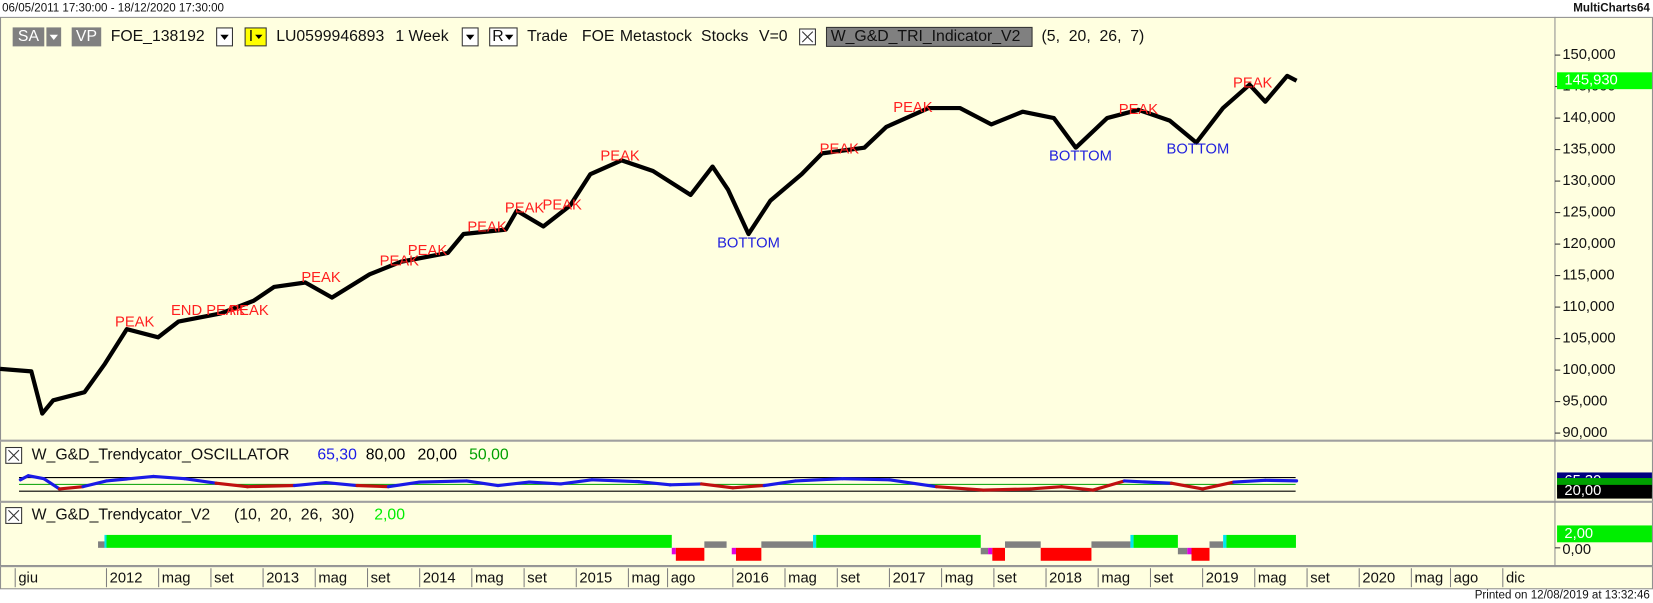 The image size is (1653, 603). What do you see at coordinates (1584, 401) in the screenshot?
I see `y-tick-label: 95,000` at bounding box center [1584, 401].